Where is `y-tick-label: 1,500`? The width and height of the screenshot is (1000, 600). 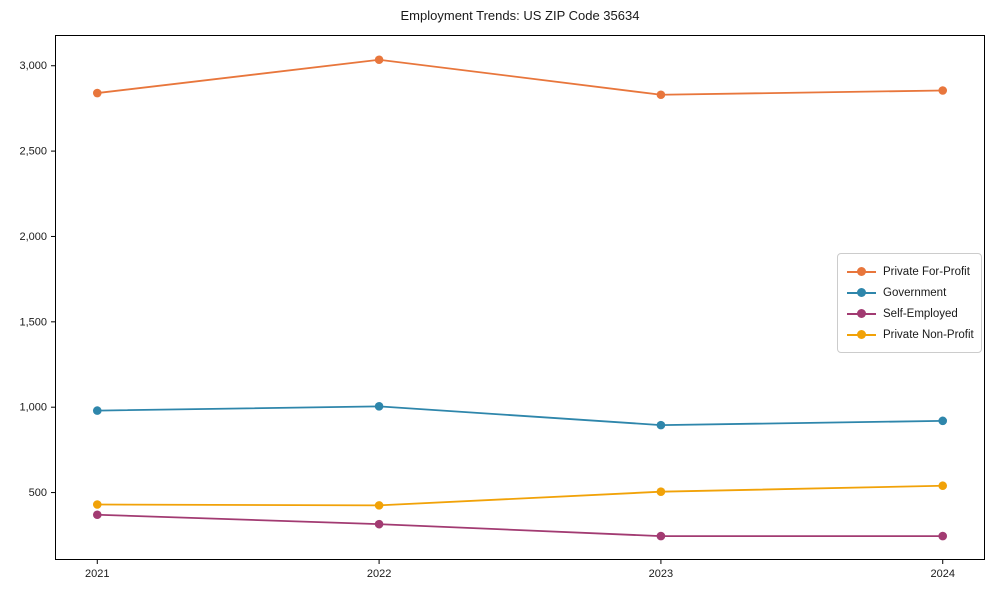
y-tick-label: 1,500 is located at coordinates (33, 322).